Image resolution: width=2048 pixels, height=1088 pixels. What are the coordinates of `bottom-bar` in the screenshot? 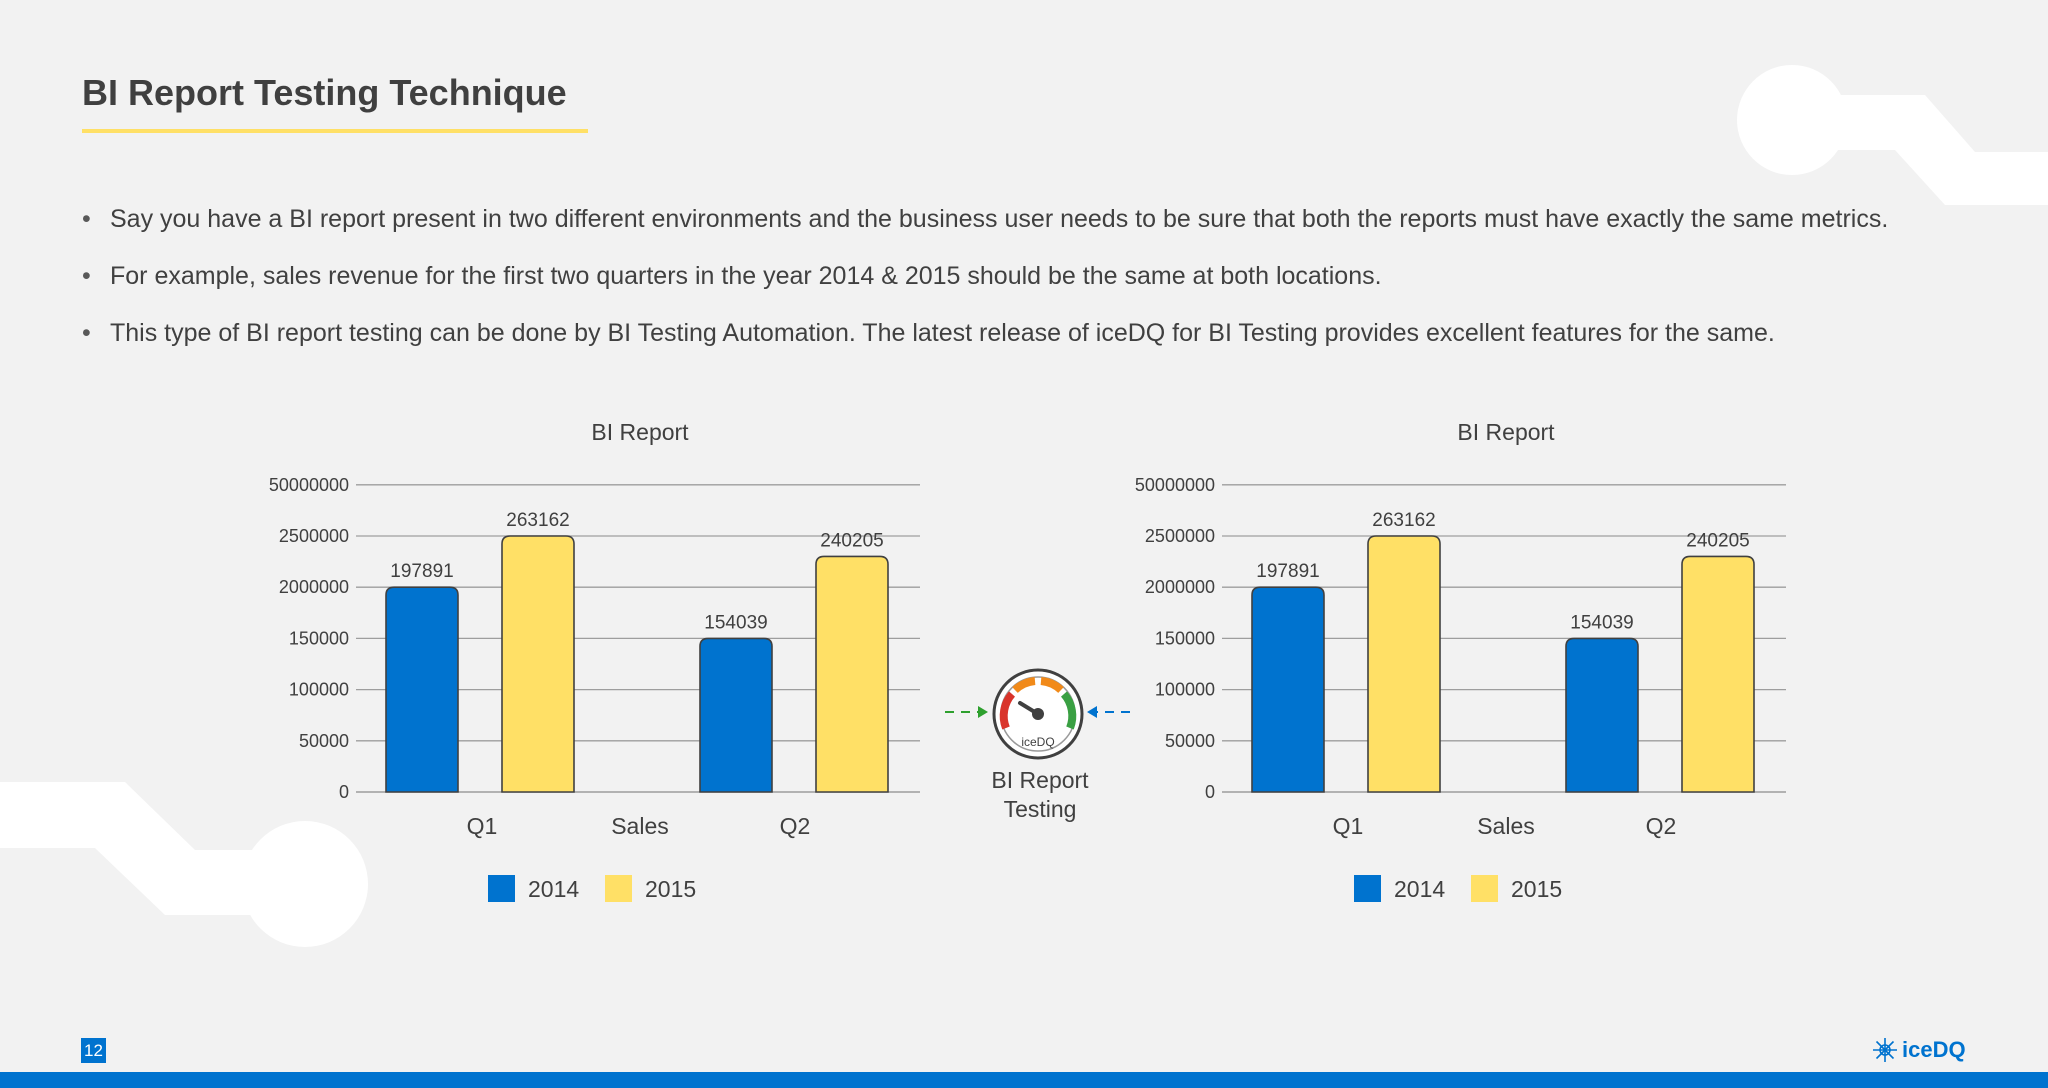 It's located at (1024, 1080).